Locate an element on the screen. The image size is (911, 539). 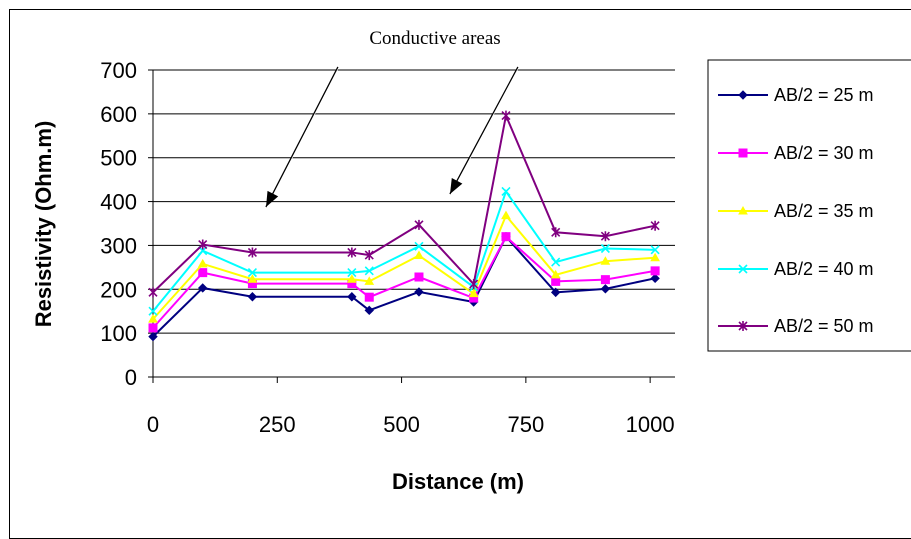
legend-item-4: AB/2 = 40 m is located at coordinates (796, 269).